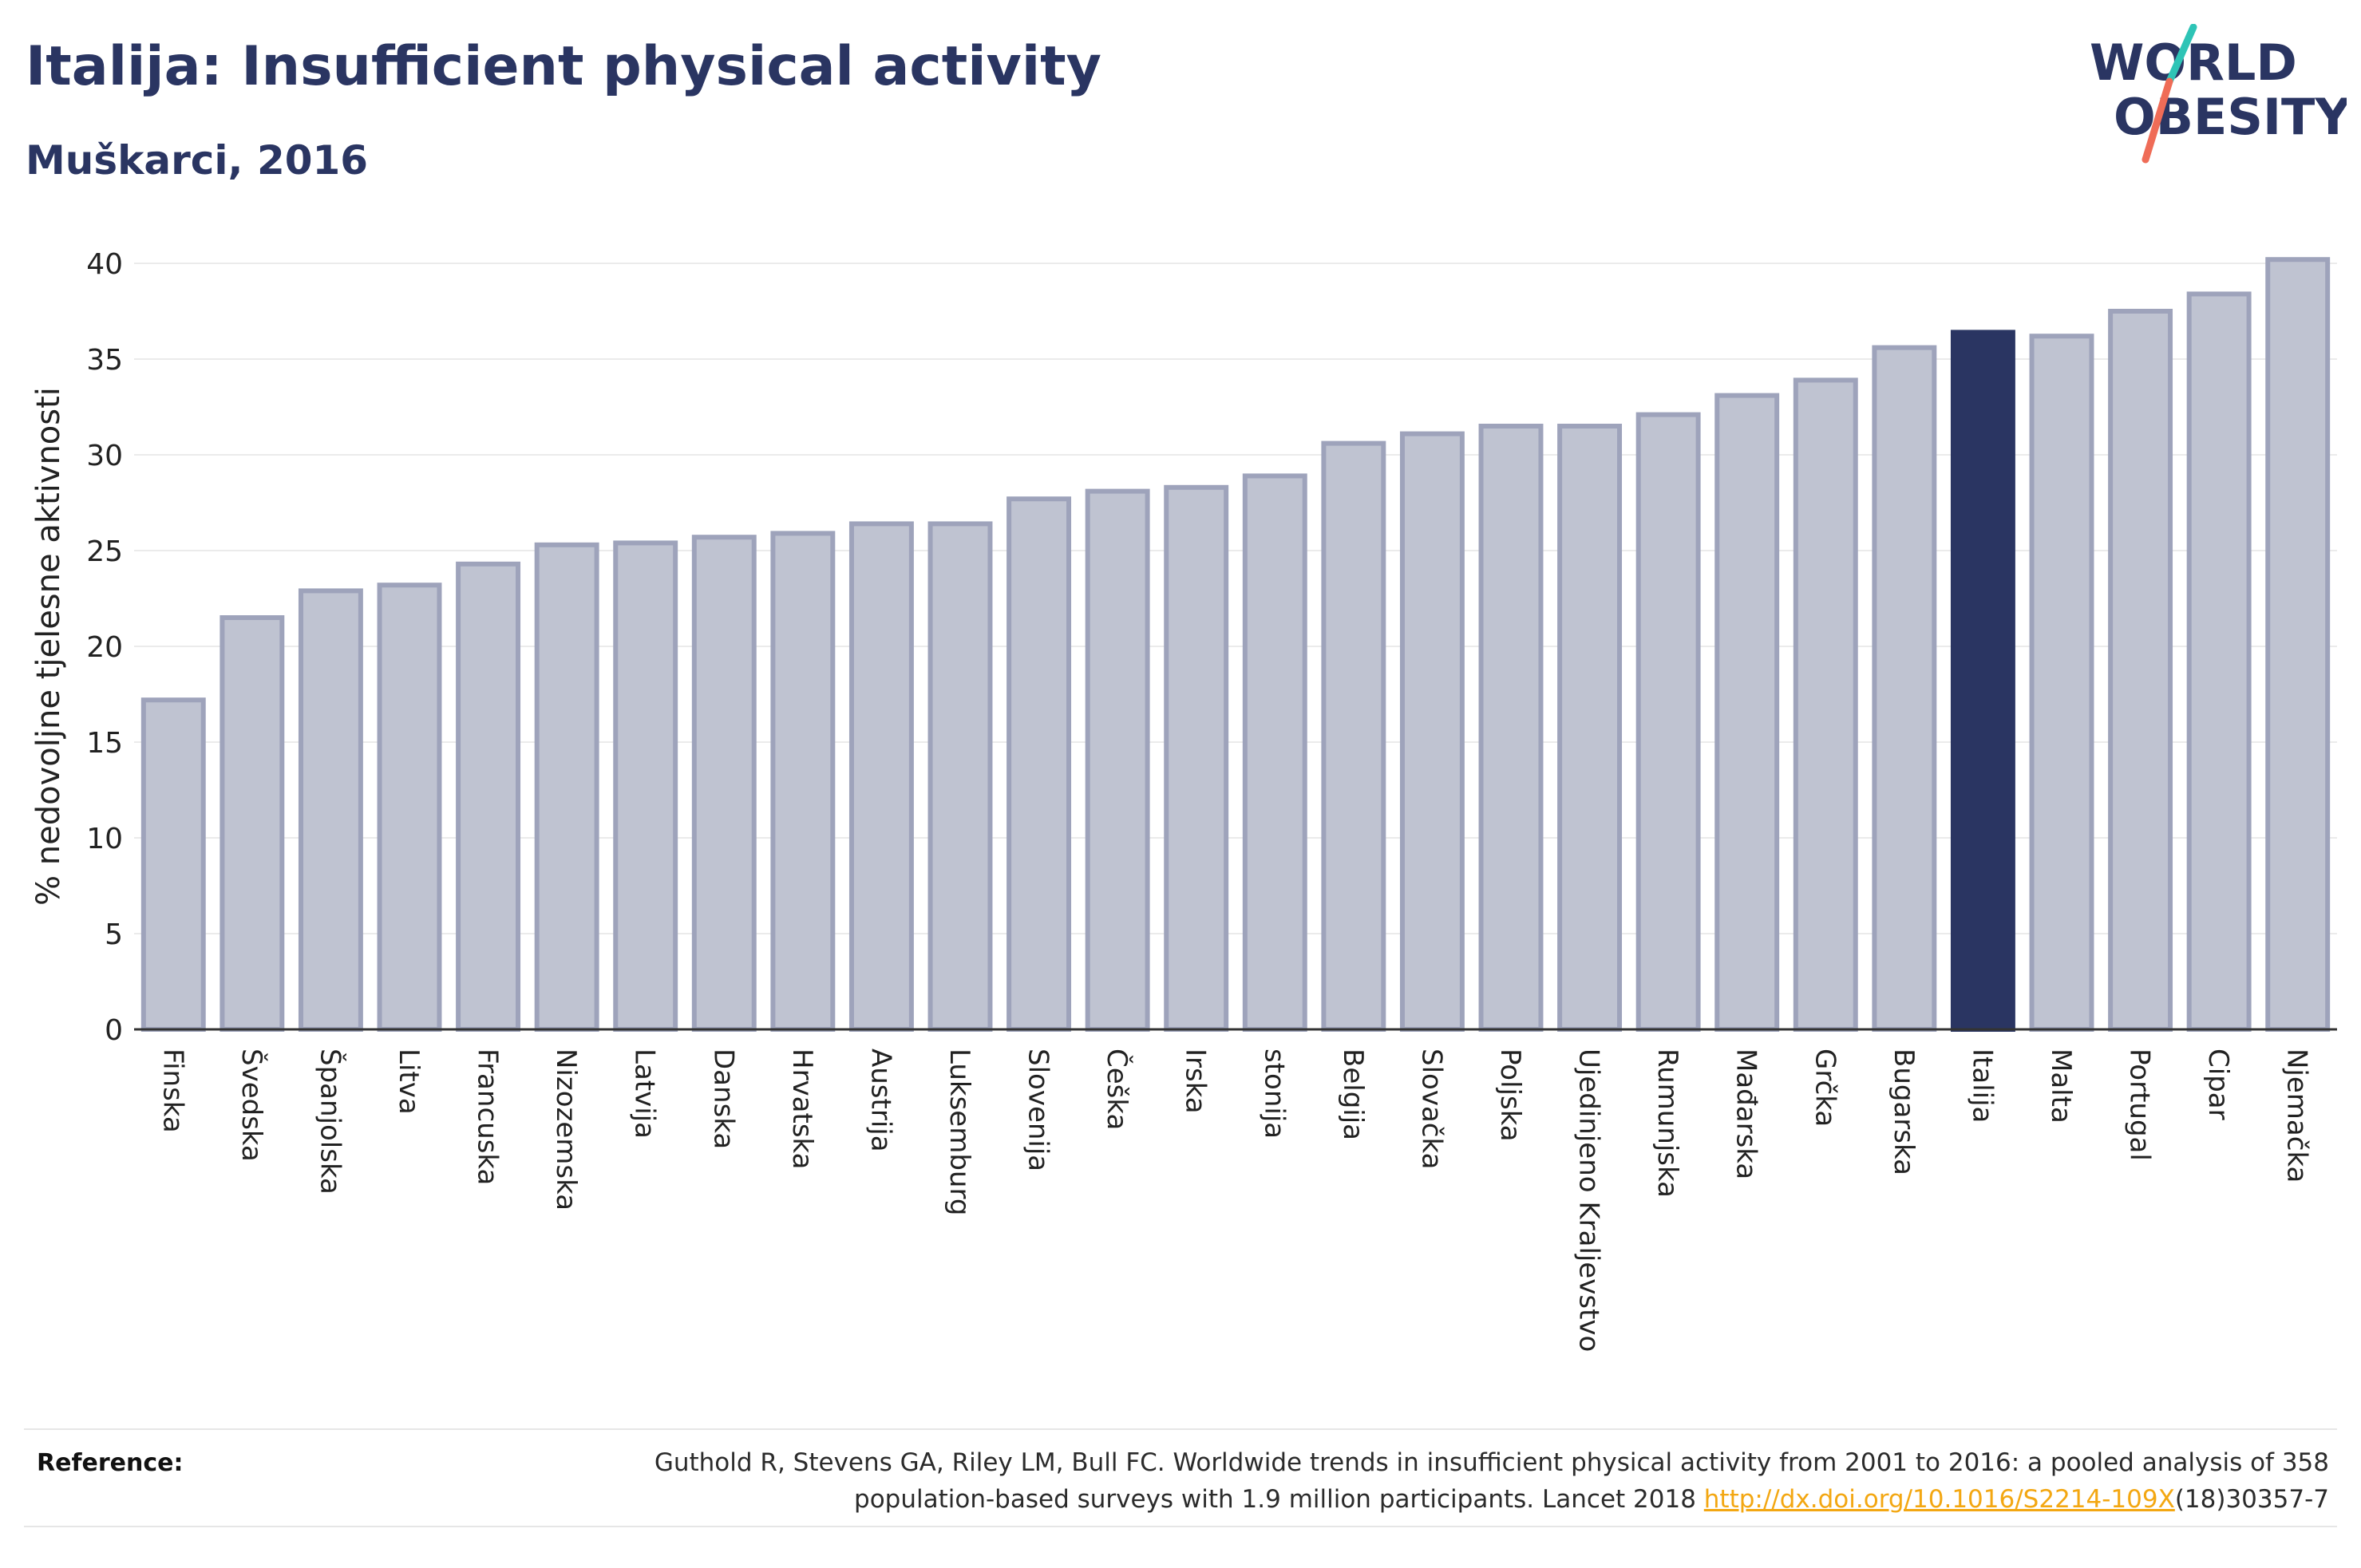  What do you see at coordinates (104, 647) in the screenshot?
I see `y-tick-label: 20` at bounding box center [104, 647].